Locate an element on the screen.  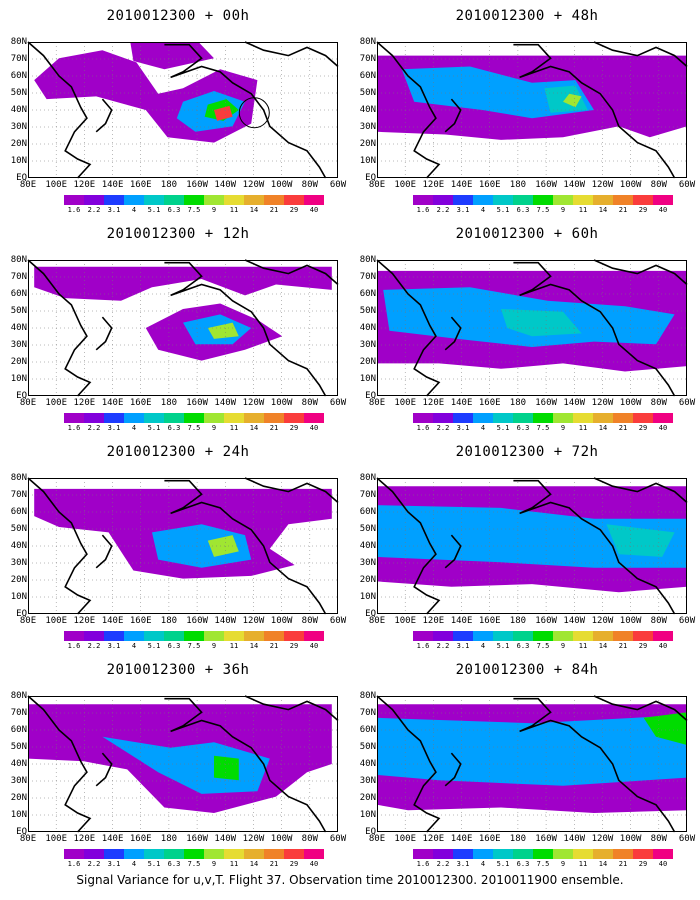
map-frame is located at coordinates (183, 110).